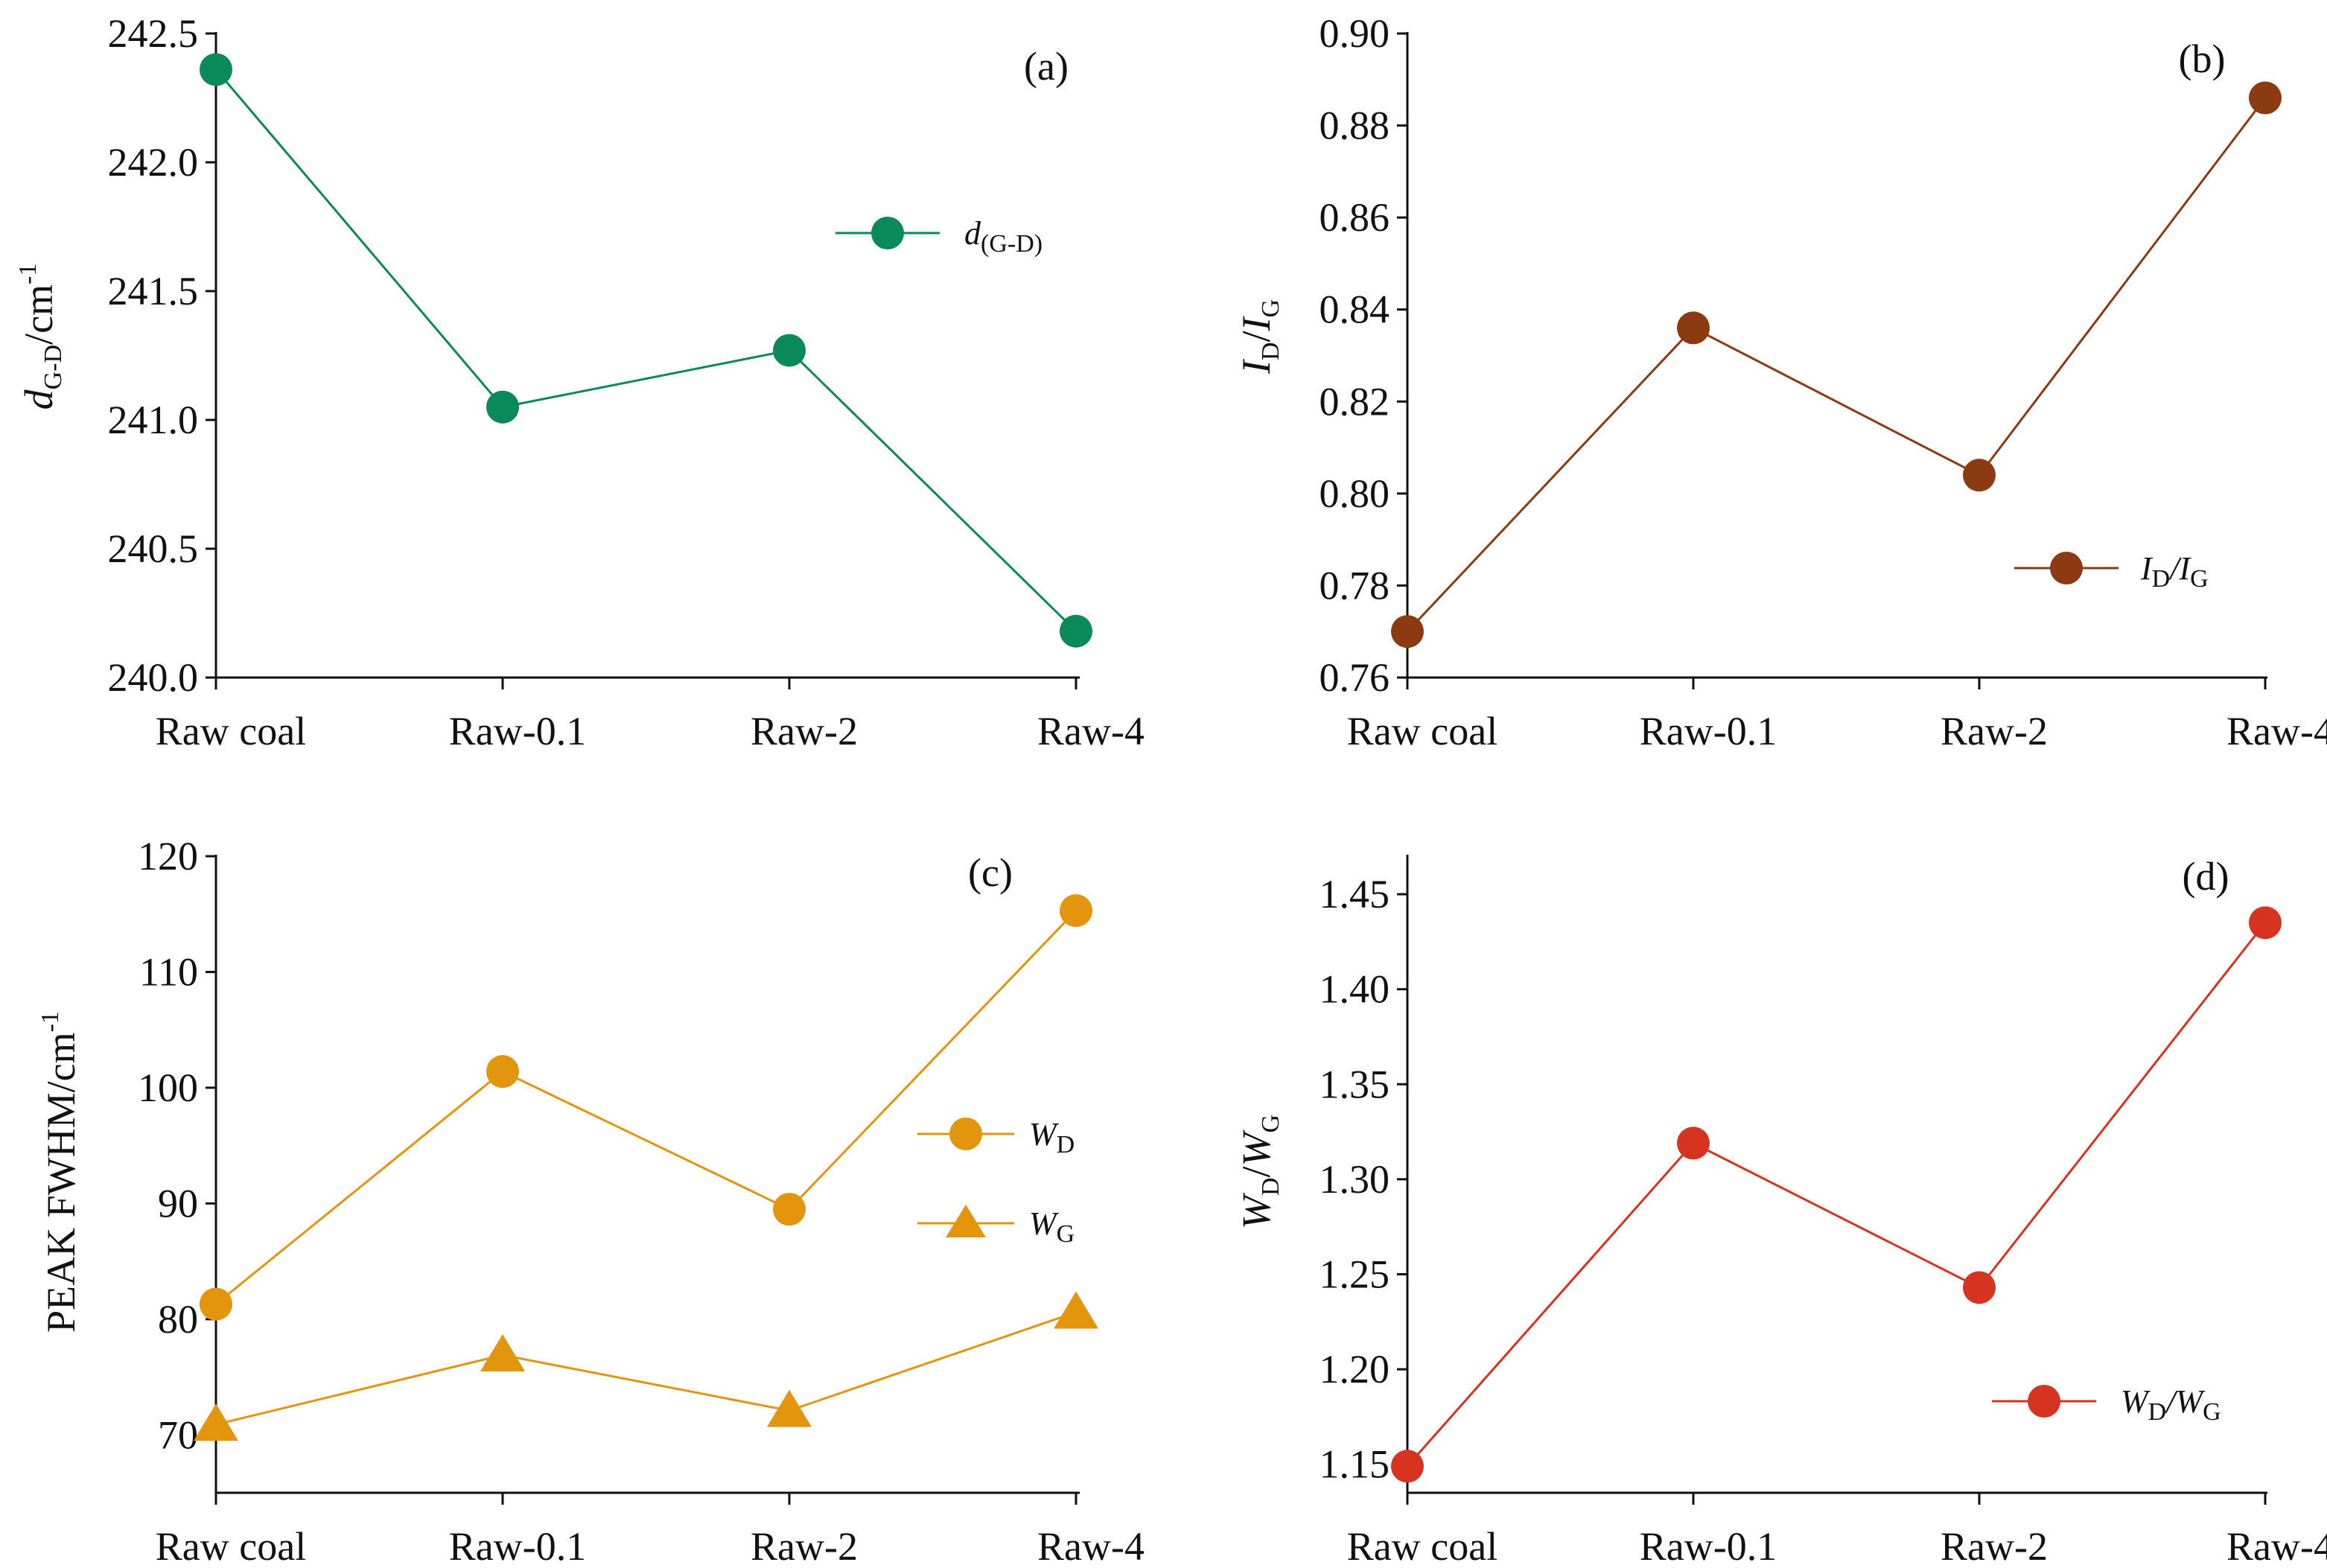 This screenshot has height=1568, width=2327. What do you see at coordinates (1355, 217) in the screenshot?
I see `panel-b-y-tick-label: 0.86` at bounding box center [1355, 217].